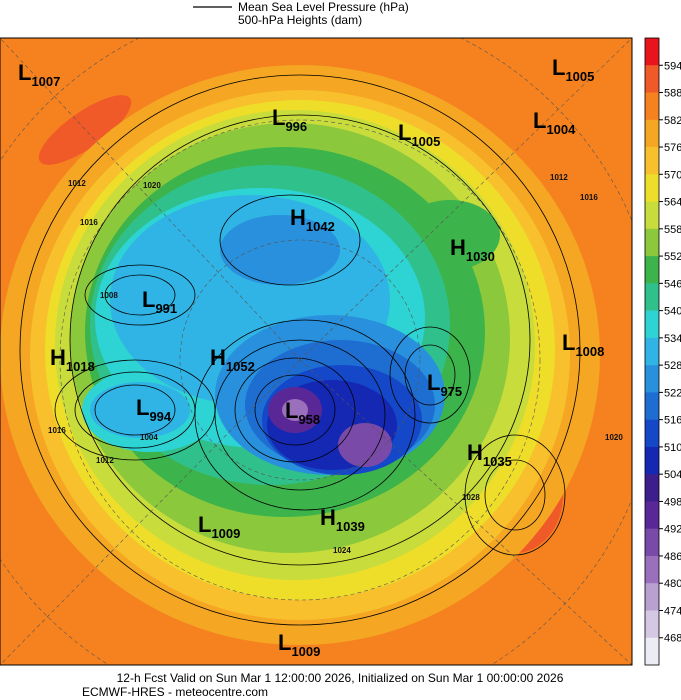  What do you see at coordinates (672, 502) in the screenshot?
I see `colorbar-tick-label: 498` at bounding box center [672, 502].